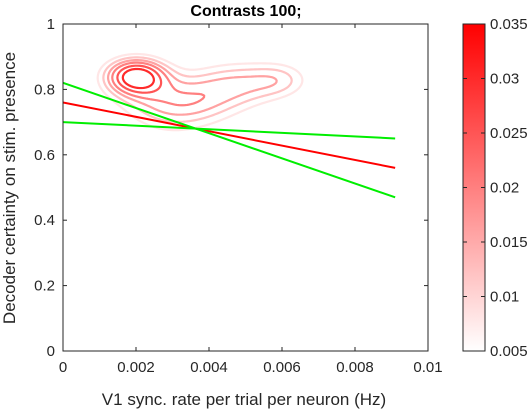  Describe the element at coordinates (44, 286) in the screenshot. I see `y-tick-label: 0.2` at that location.